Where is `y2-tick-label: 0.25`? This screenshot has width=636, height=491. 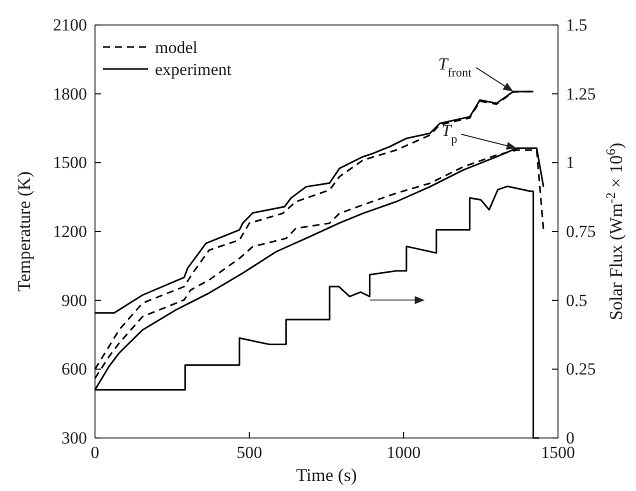 y2-tick-label: 0.25 is located at coordinates (581, 369).